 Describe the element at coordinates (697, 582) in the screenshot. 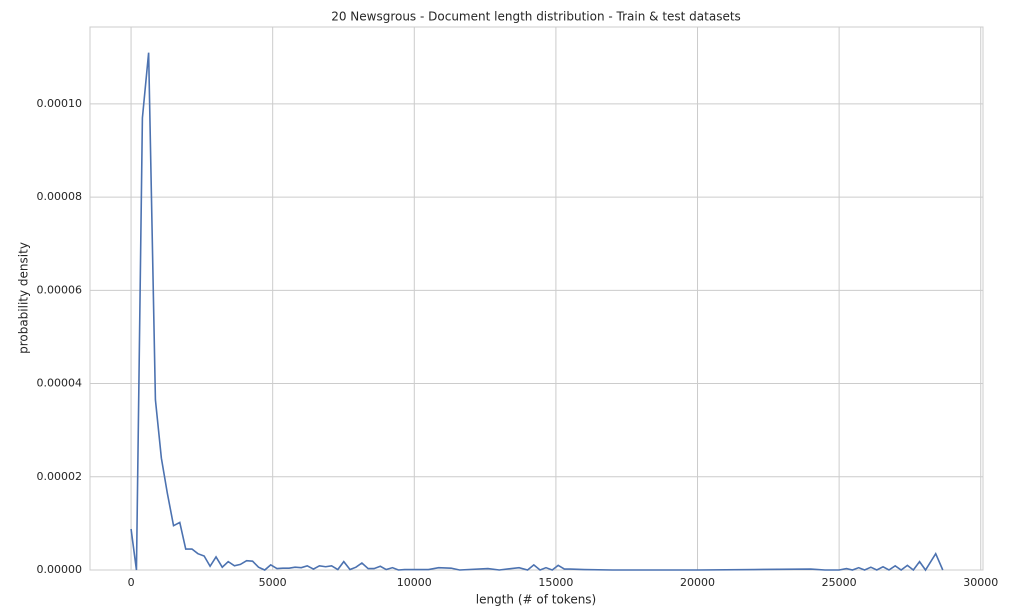

I see `x-tick-label: 20000` at that location.